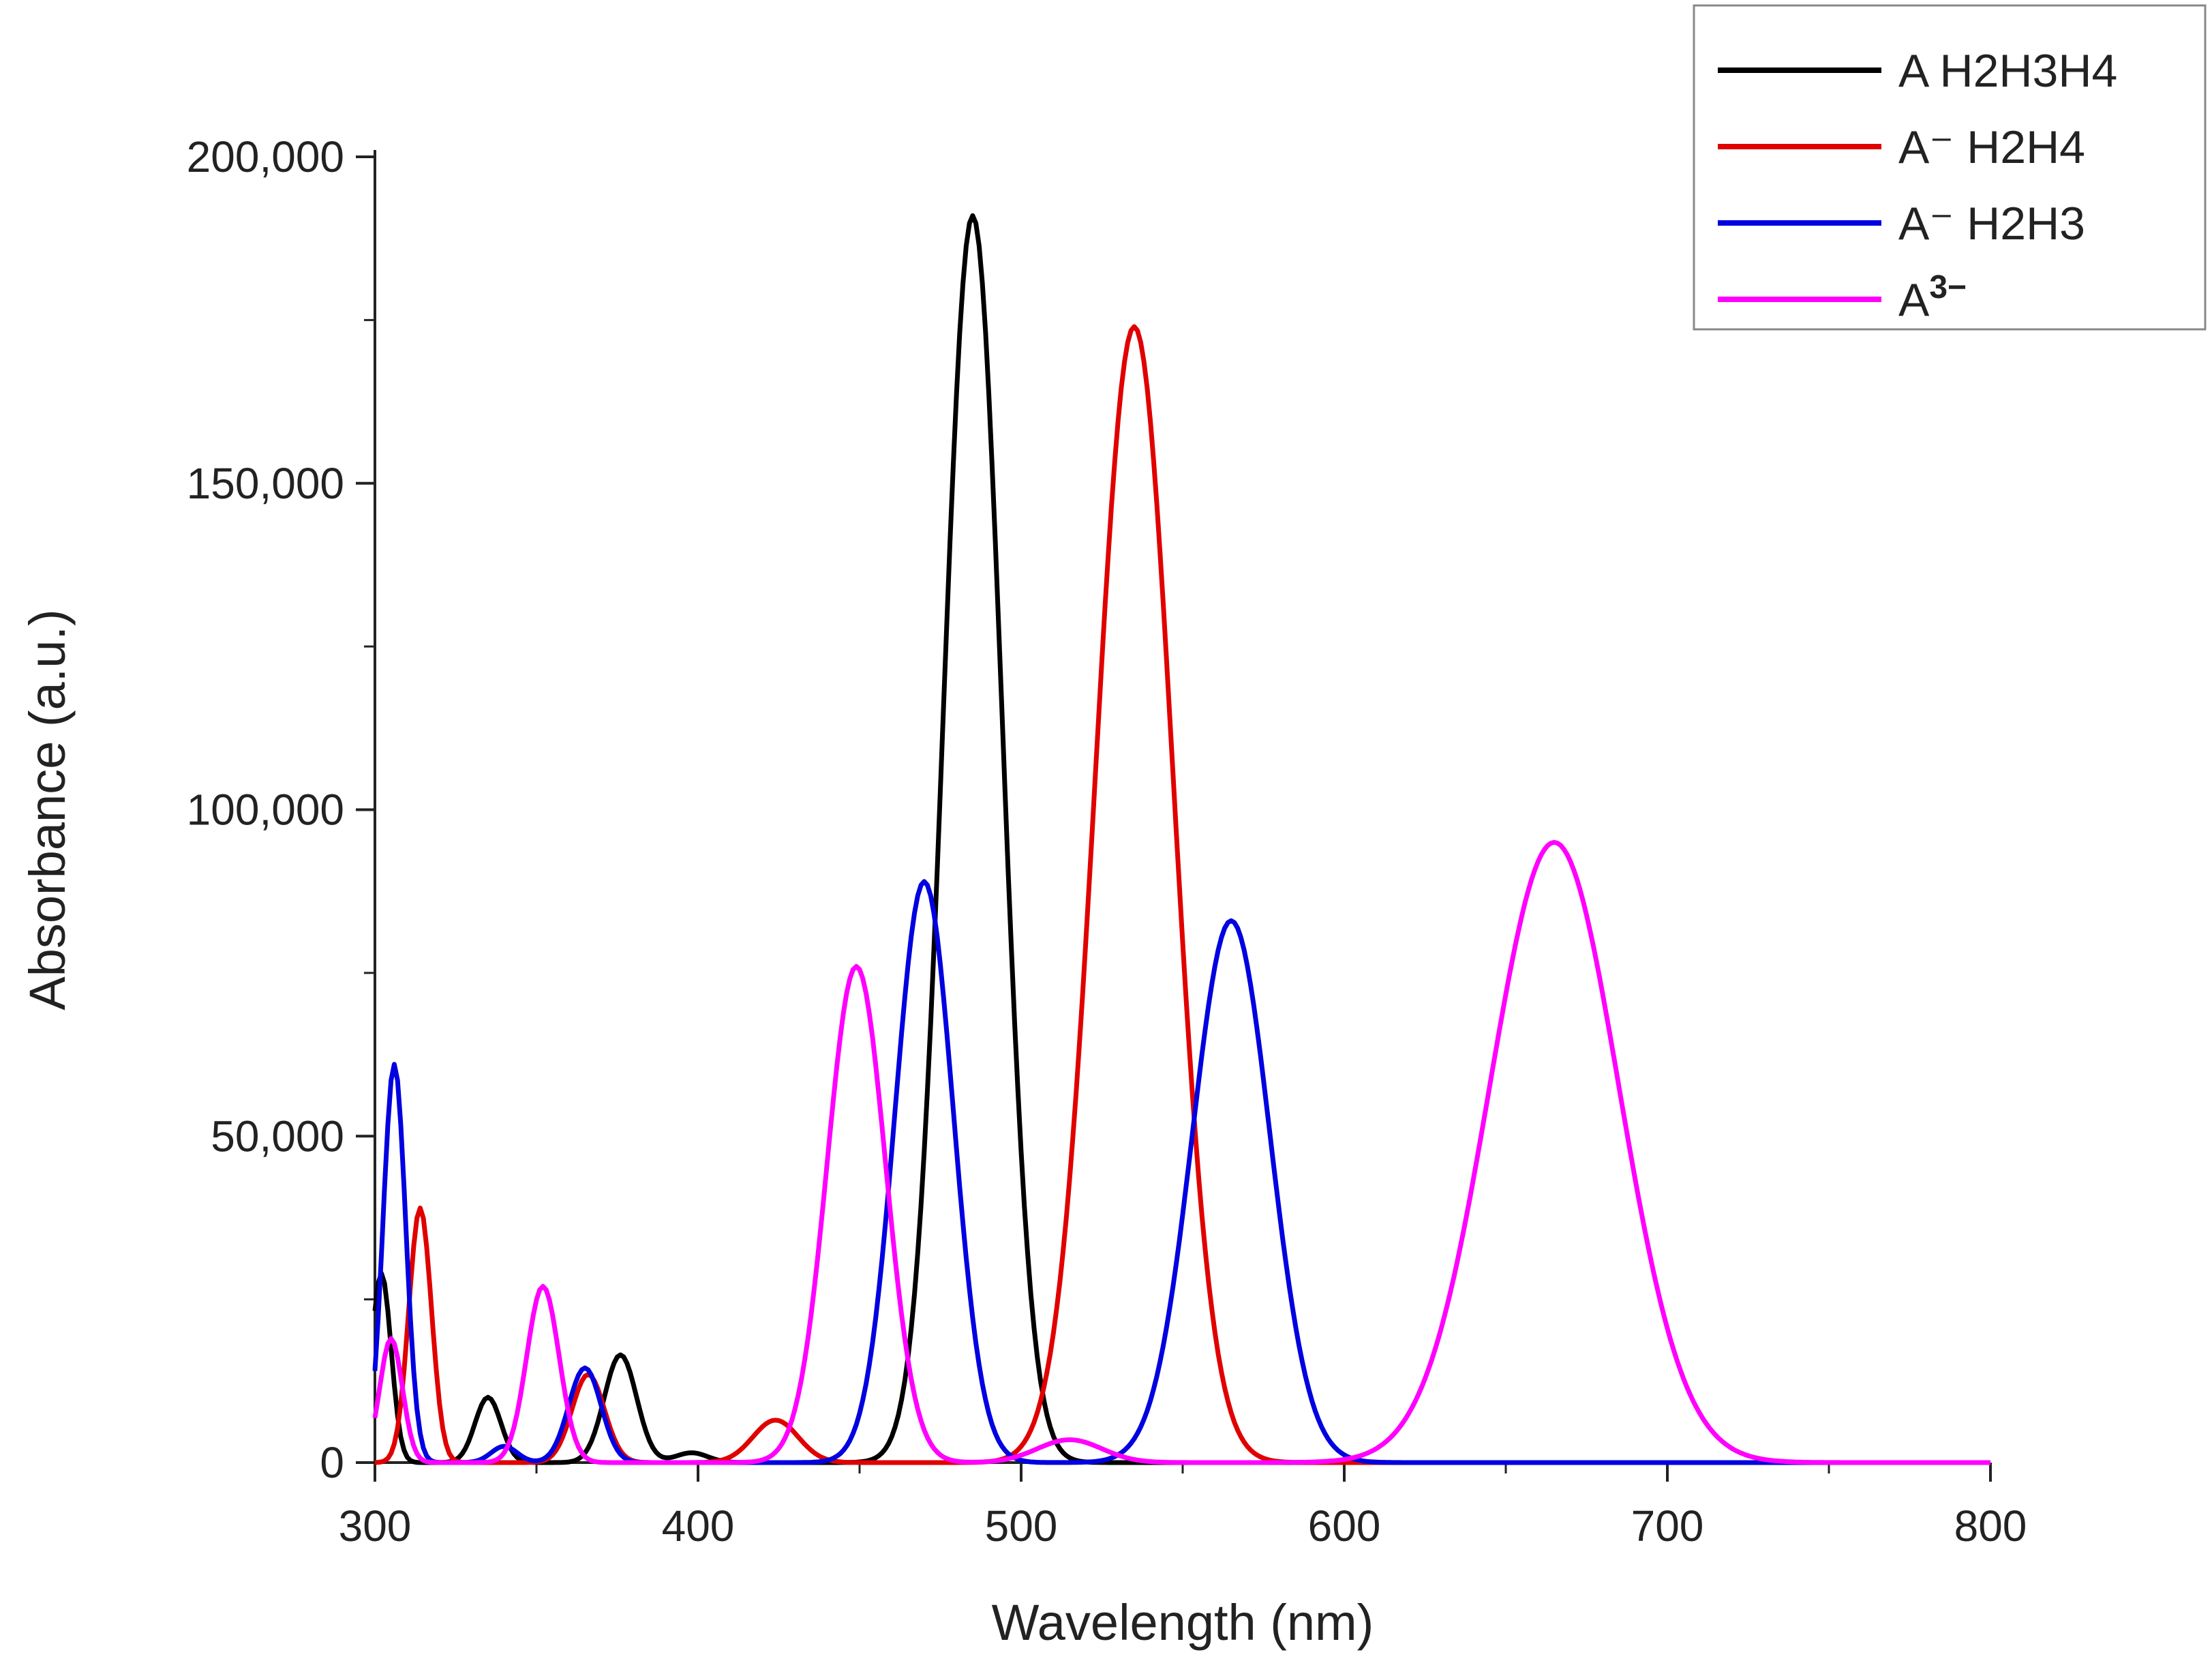 The image size is (2212, 1661). Describe the element at coordinates (277, 1136) in the screenshot. I see `y-tick-label: 50,000` at that location.